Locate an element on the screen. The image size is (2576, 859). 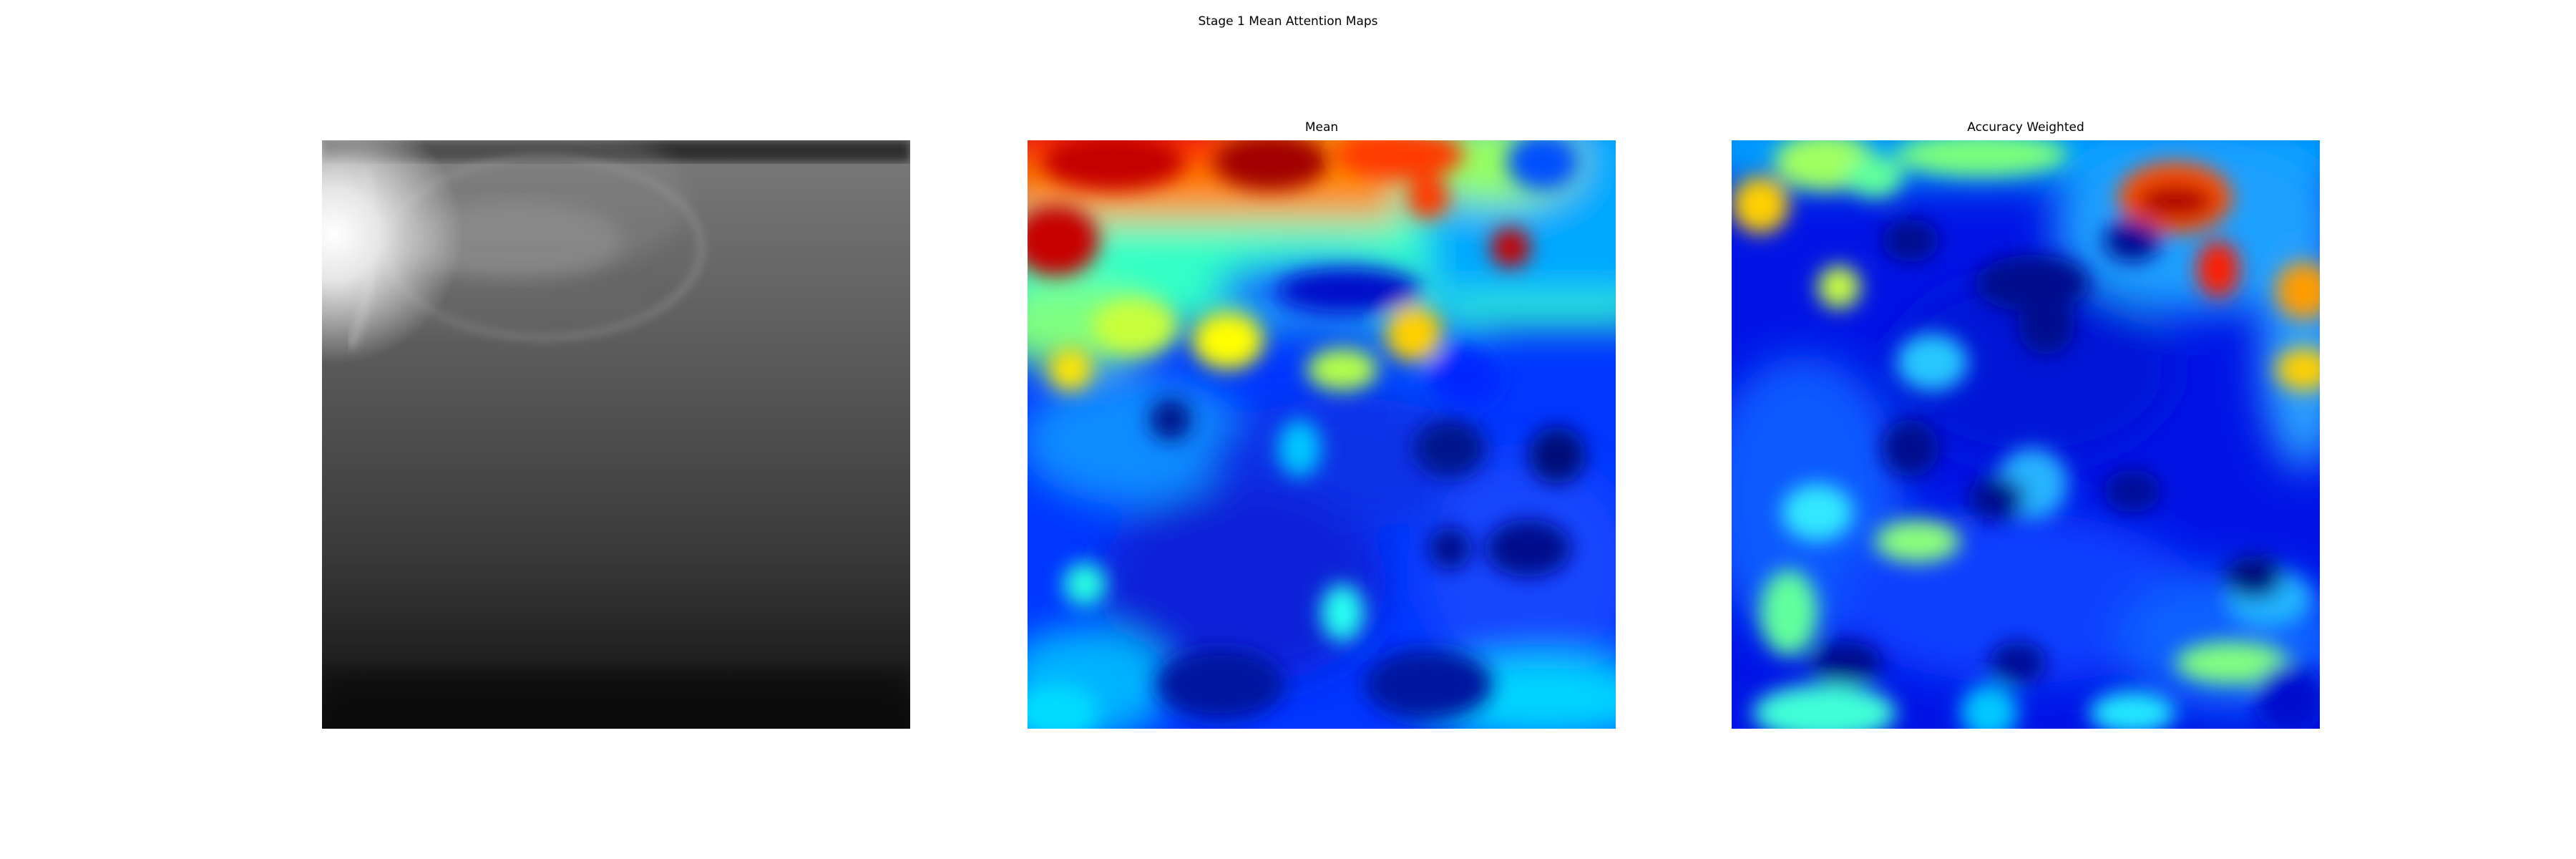
panel-title-accuracy-weighted: Accuracy Weighted is located at coordinates (2025, 127).